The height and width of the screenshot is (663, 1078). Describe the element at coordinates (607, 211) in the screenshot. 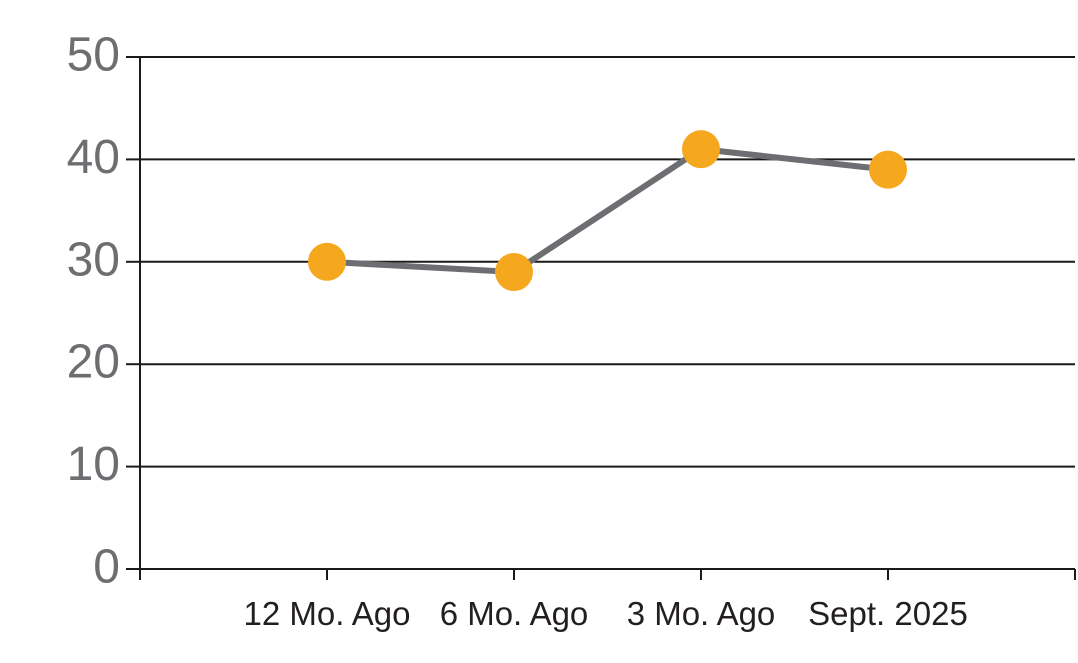

I see `series-line` at that location.